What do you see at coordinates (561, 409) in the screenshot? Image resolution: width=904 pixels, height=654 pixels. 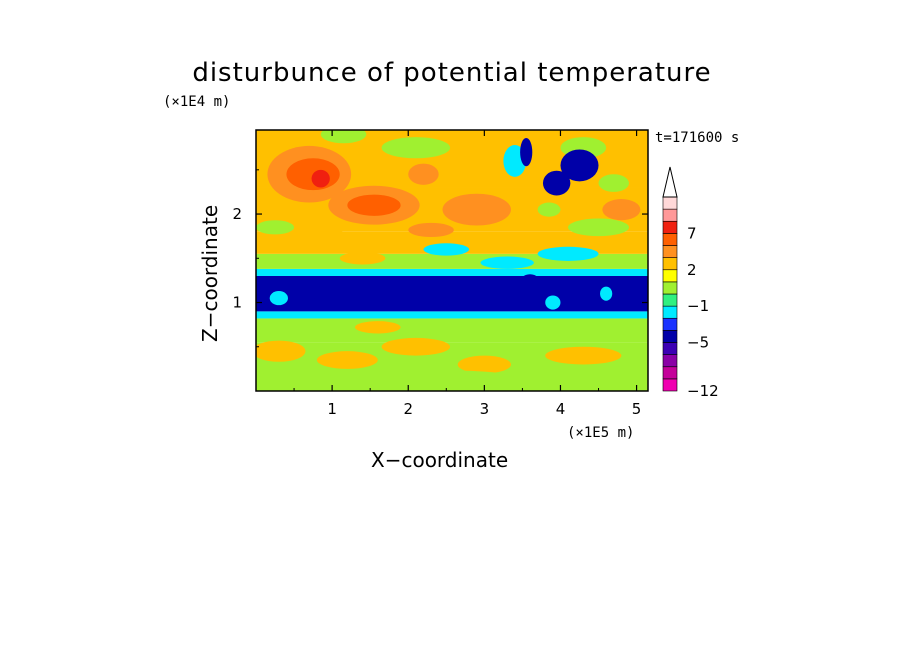 I see `x-tick-label: 4` at bounding box center [561, 409].